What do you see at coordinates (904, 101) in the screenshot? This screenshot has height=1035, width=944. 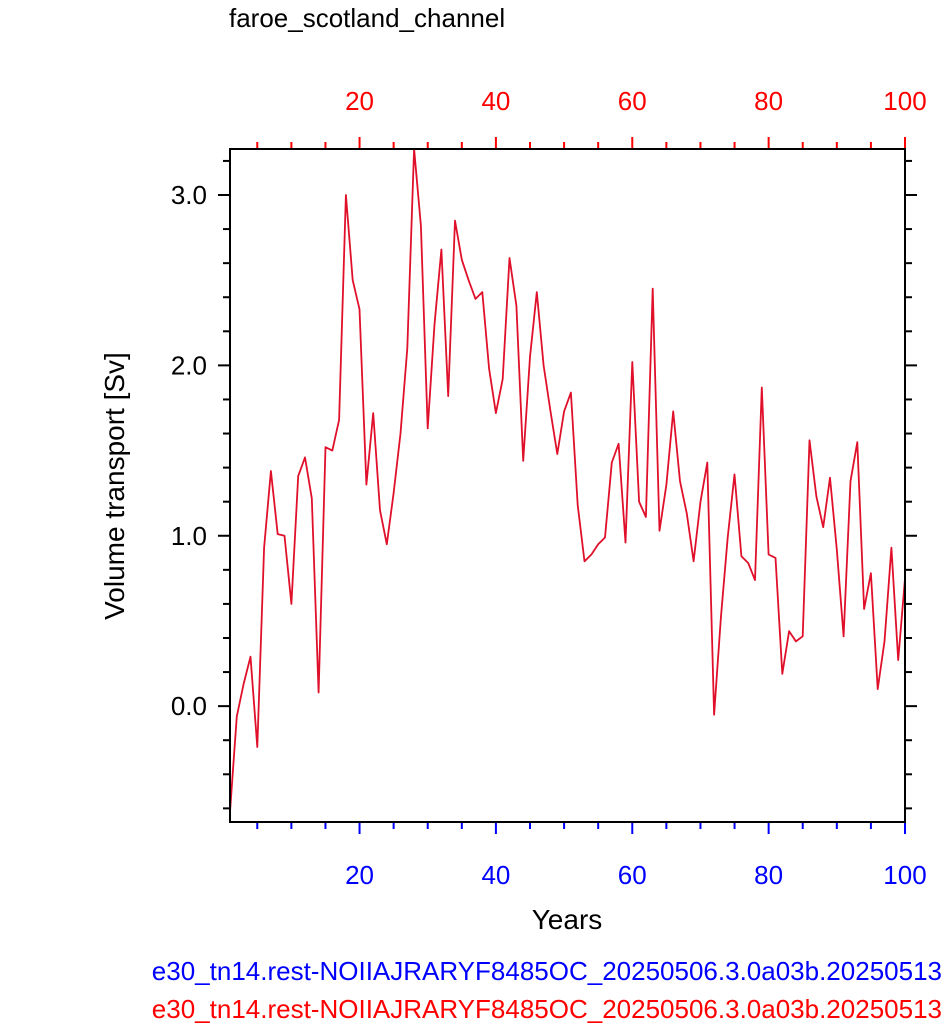 I see `top-tick-label: 100` at bounding box center [904, 101].